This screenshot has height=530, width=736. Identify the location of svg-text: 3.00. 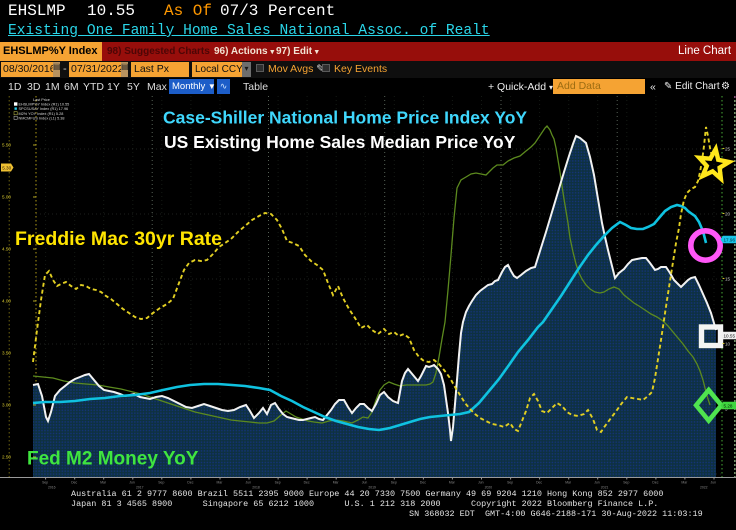
(6, 405).